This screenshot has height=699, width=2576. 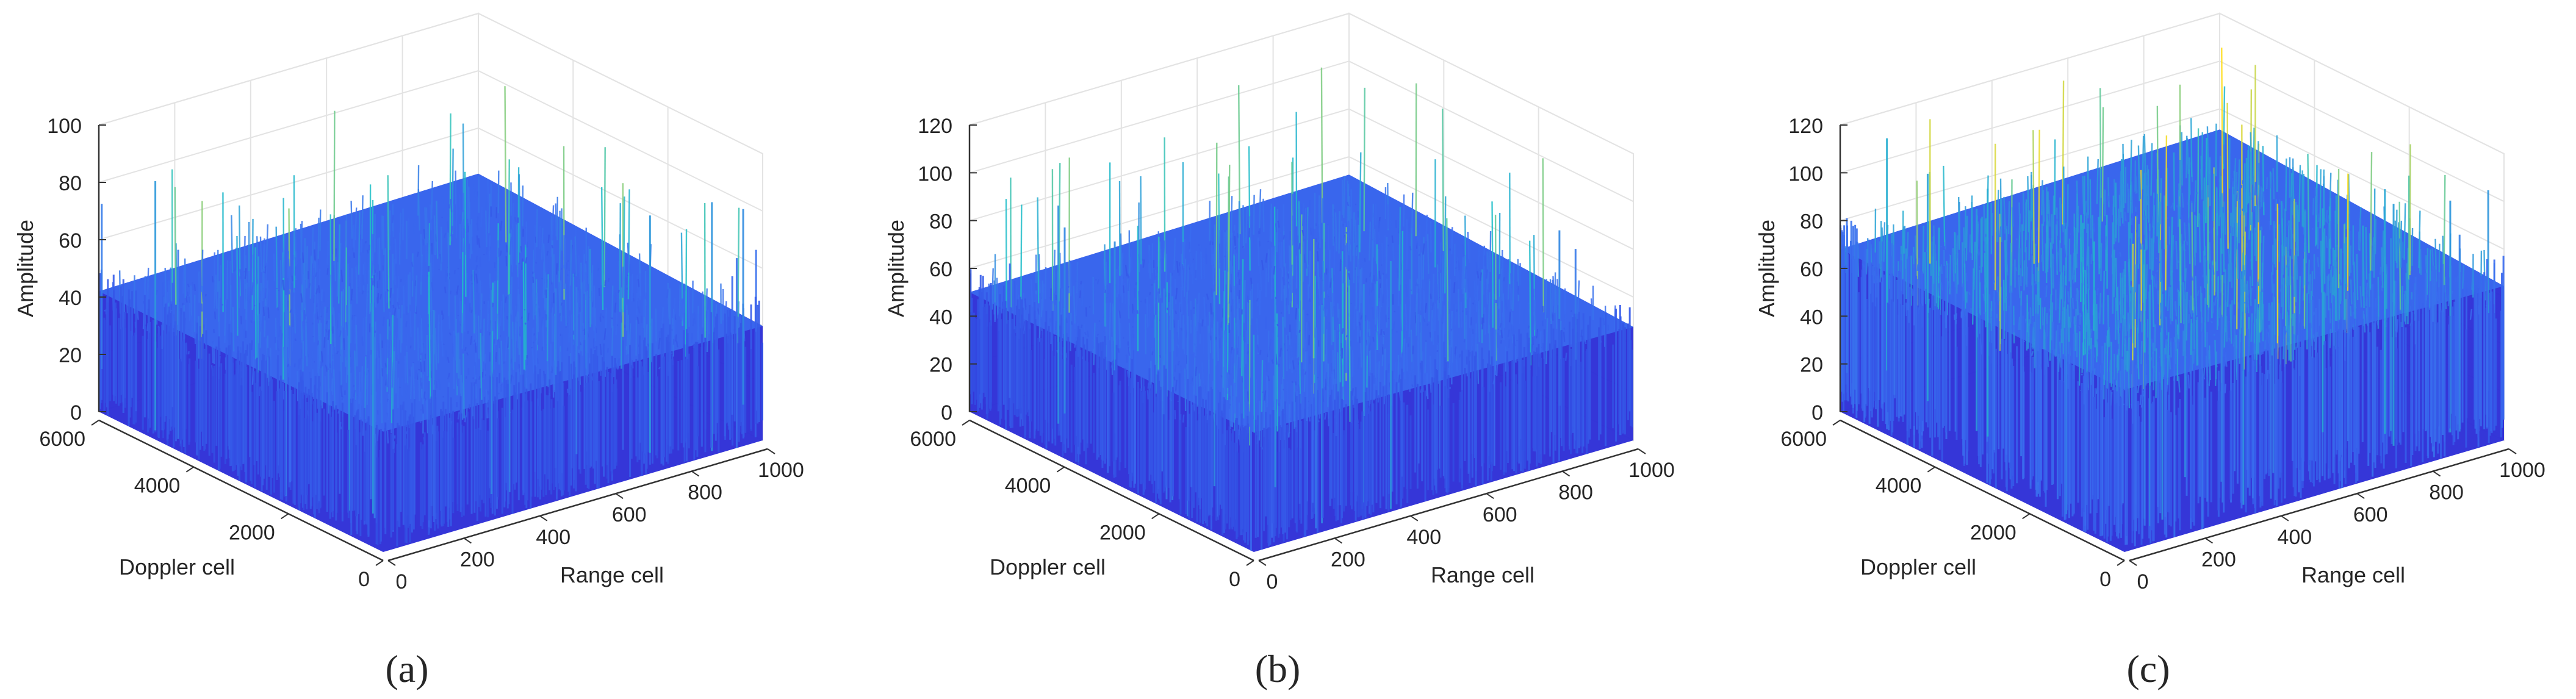 What do you see at coordinates (1301, 83) in the screenshot?
I see `z-gridline` at bounding box center [1301, 83].